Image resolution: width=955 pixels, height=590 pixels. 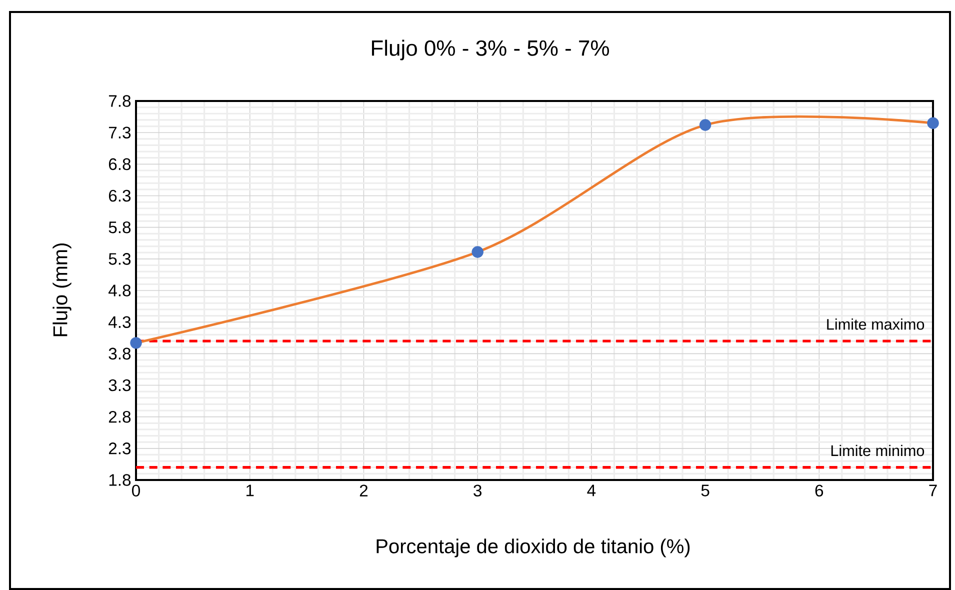 I want to click on y-tick-label: 6.3, so click(x=119, y=196).